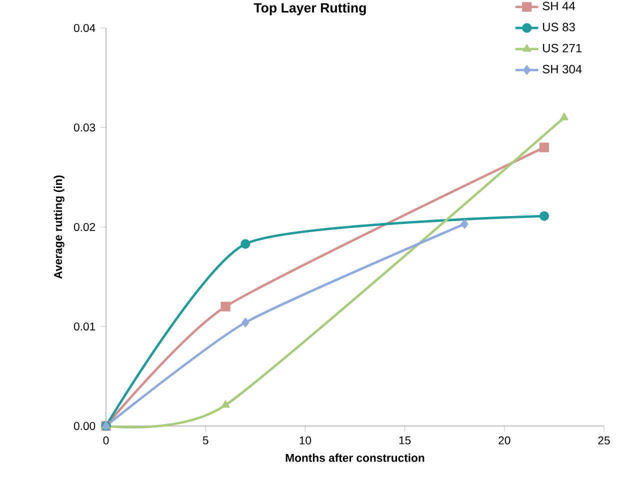  Describe the element at coordinates (559, 27) in the screenshot. I see `legend-label: US 83` at that location.